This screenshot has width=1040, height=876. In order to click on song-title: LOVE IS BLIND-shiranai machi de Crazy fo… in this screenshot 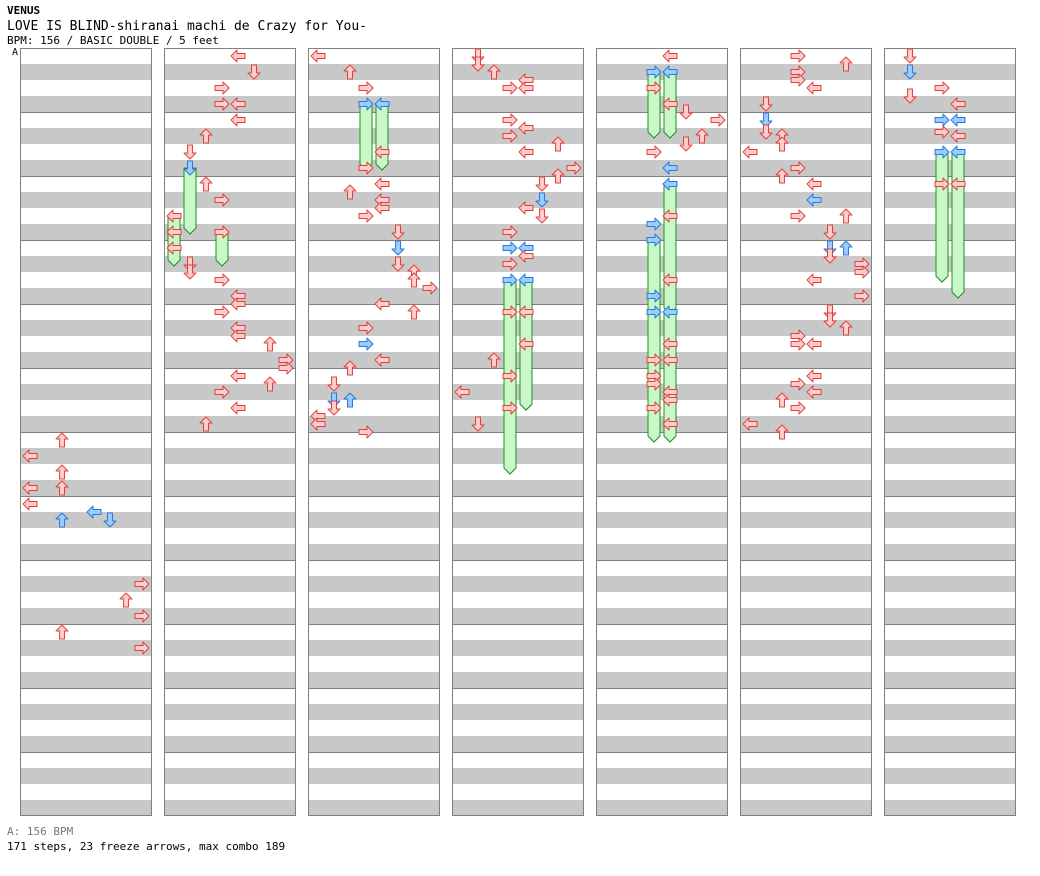, I will do `click(187, 26)`.